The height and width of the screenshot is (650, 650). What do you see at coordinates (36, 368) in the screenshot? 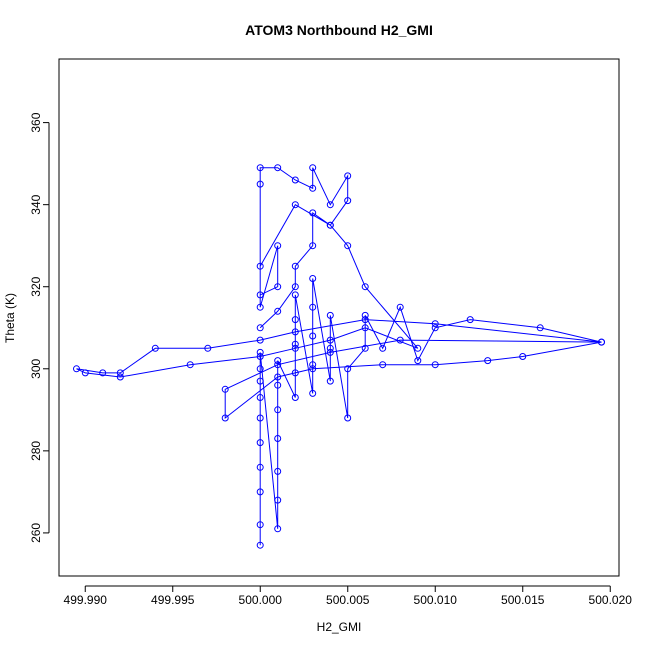
I see `y-tick-label: 300` at bounding box center [36, 368].